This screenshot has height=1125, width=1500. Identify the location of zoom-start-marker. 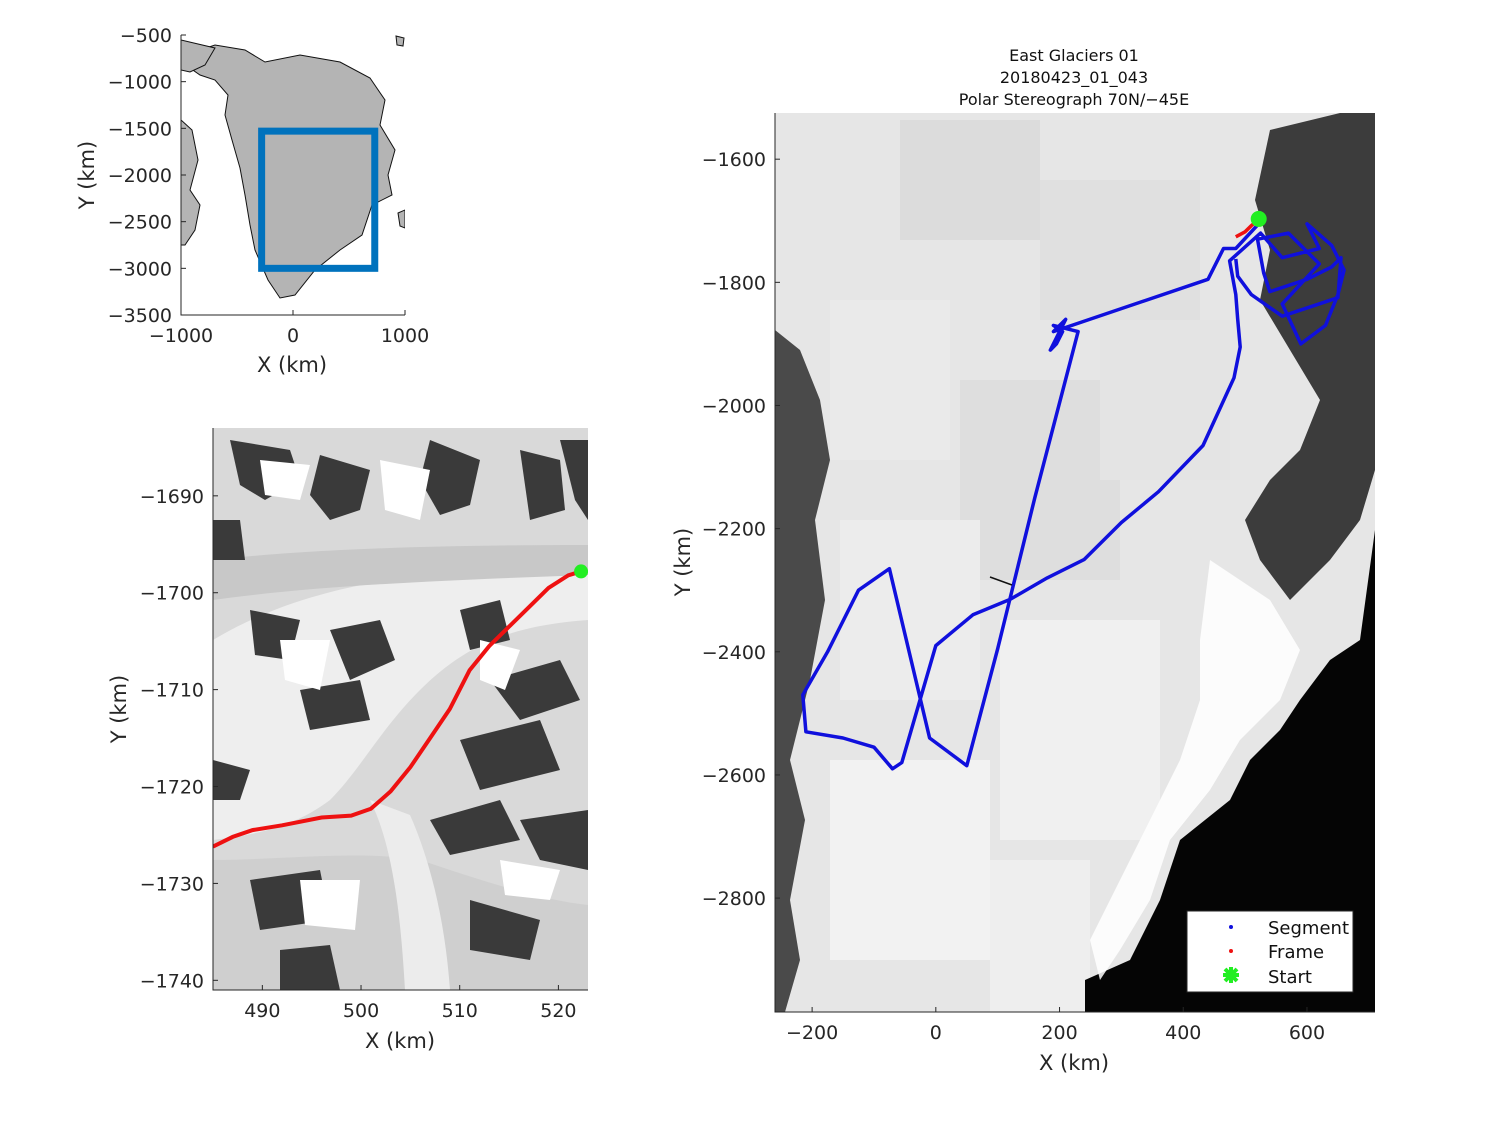
(581, 571).